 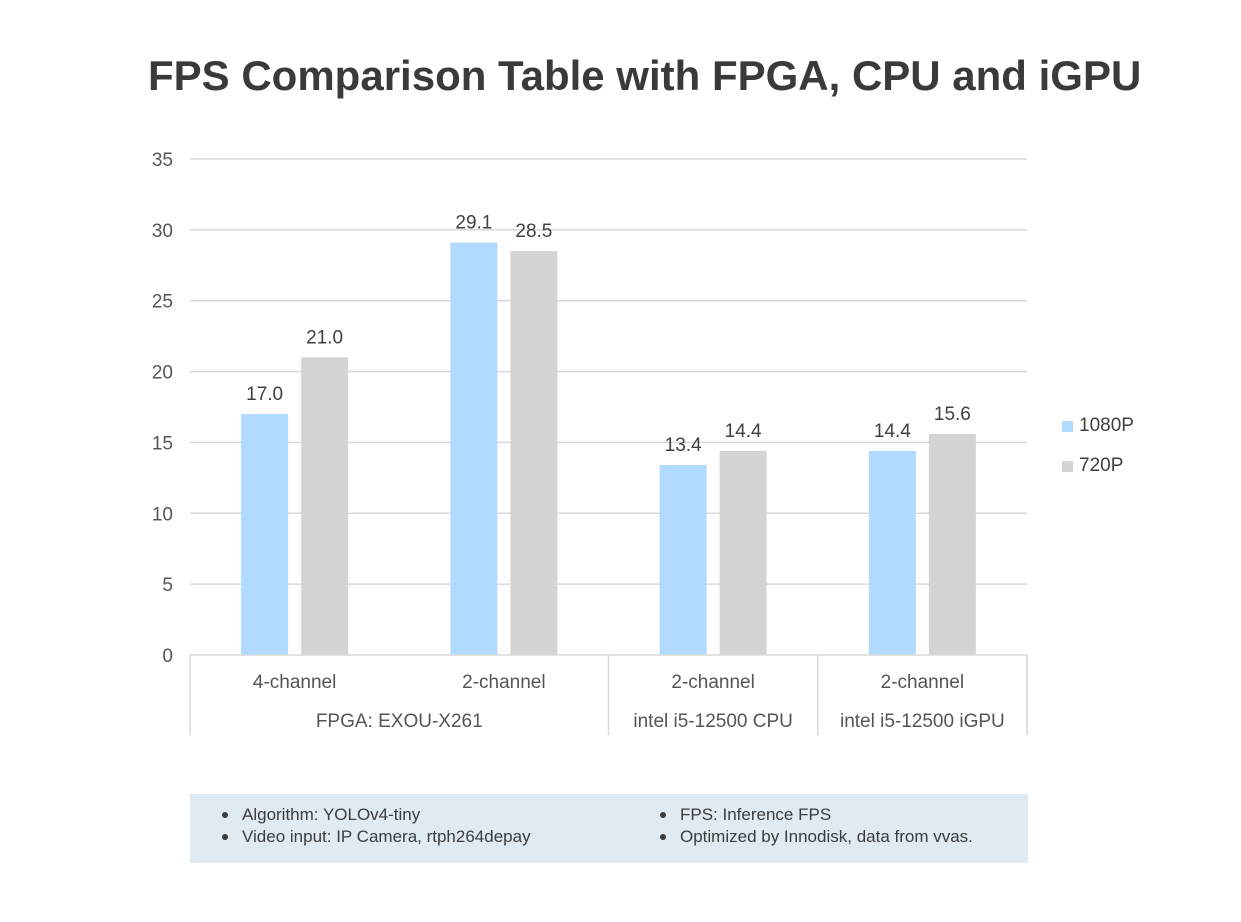 I want to click on legend-item-720p: 720P, so click(x=1098, y=466).